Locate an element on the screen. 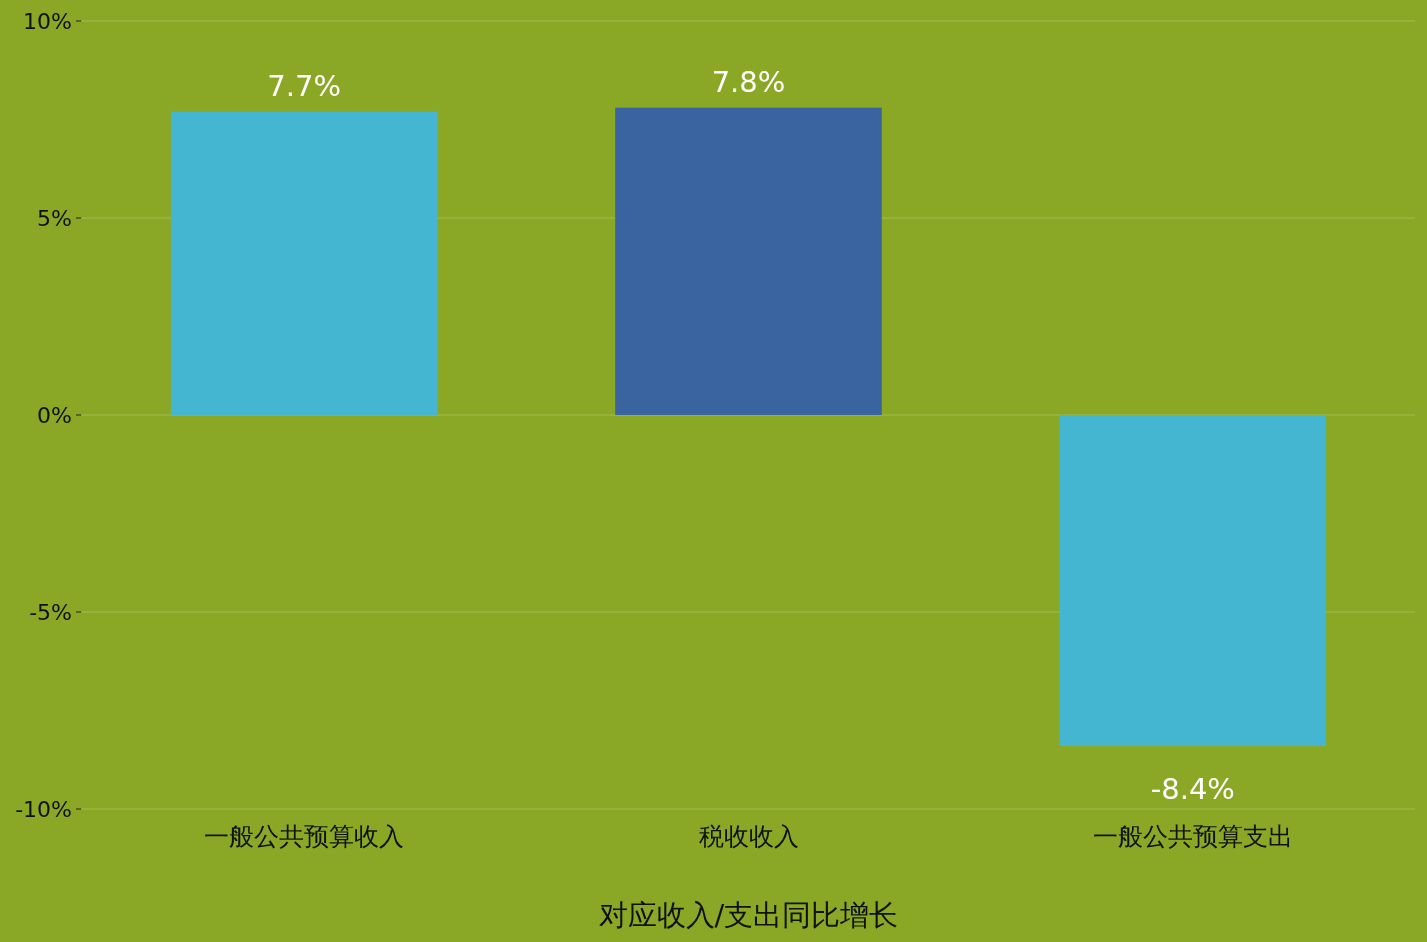  data-label: 7.8% is located at coordinates (748, 81).